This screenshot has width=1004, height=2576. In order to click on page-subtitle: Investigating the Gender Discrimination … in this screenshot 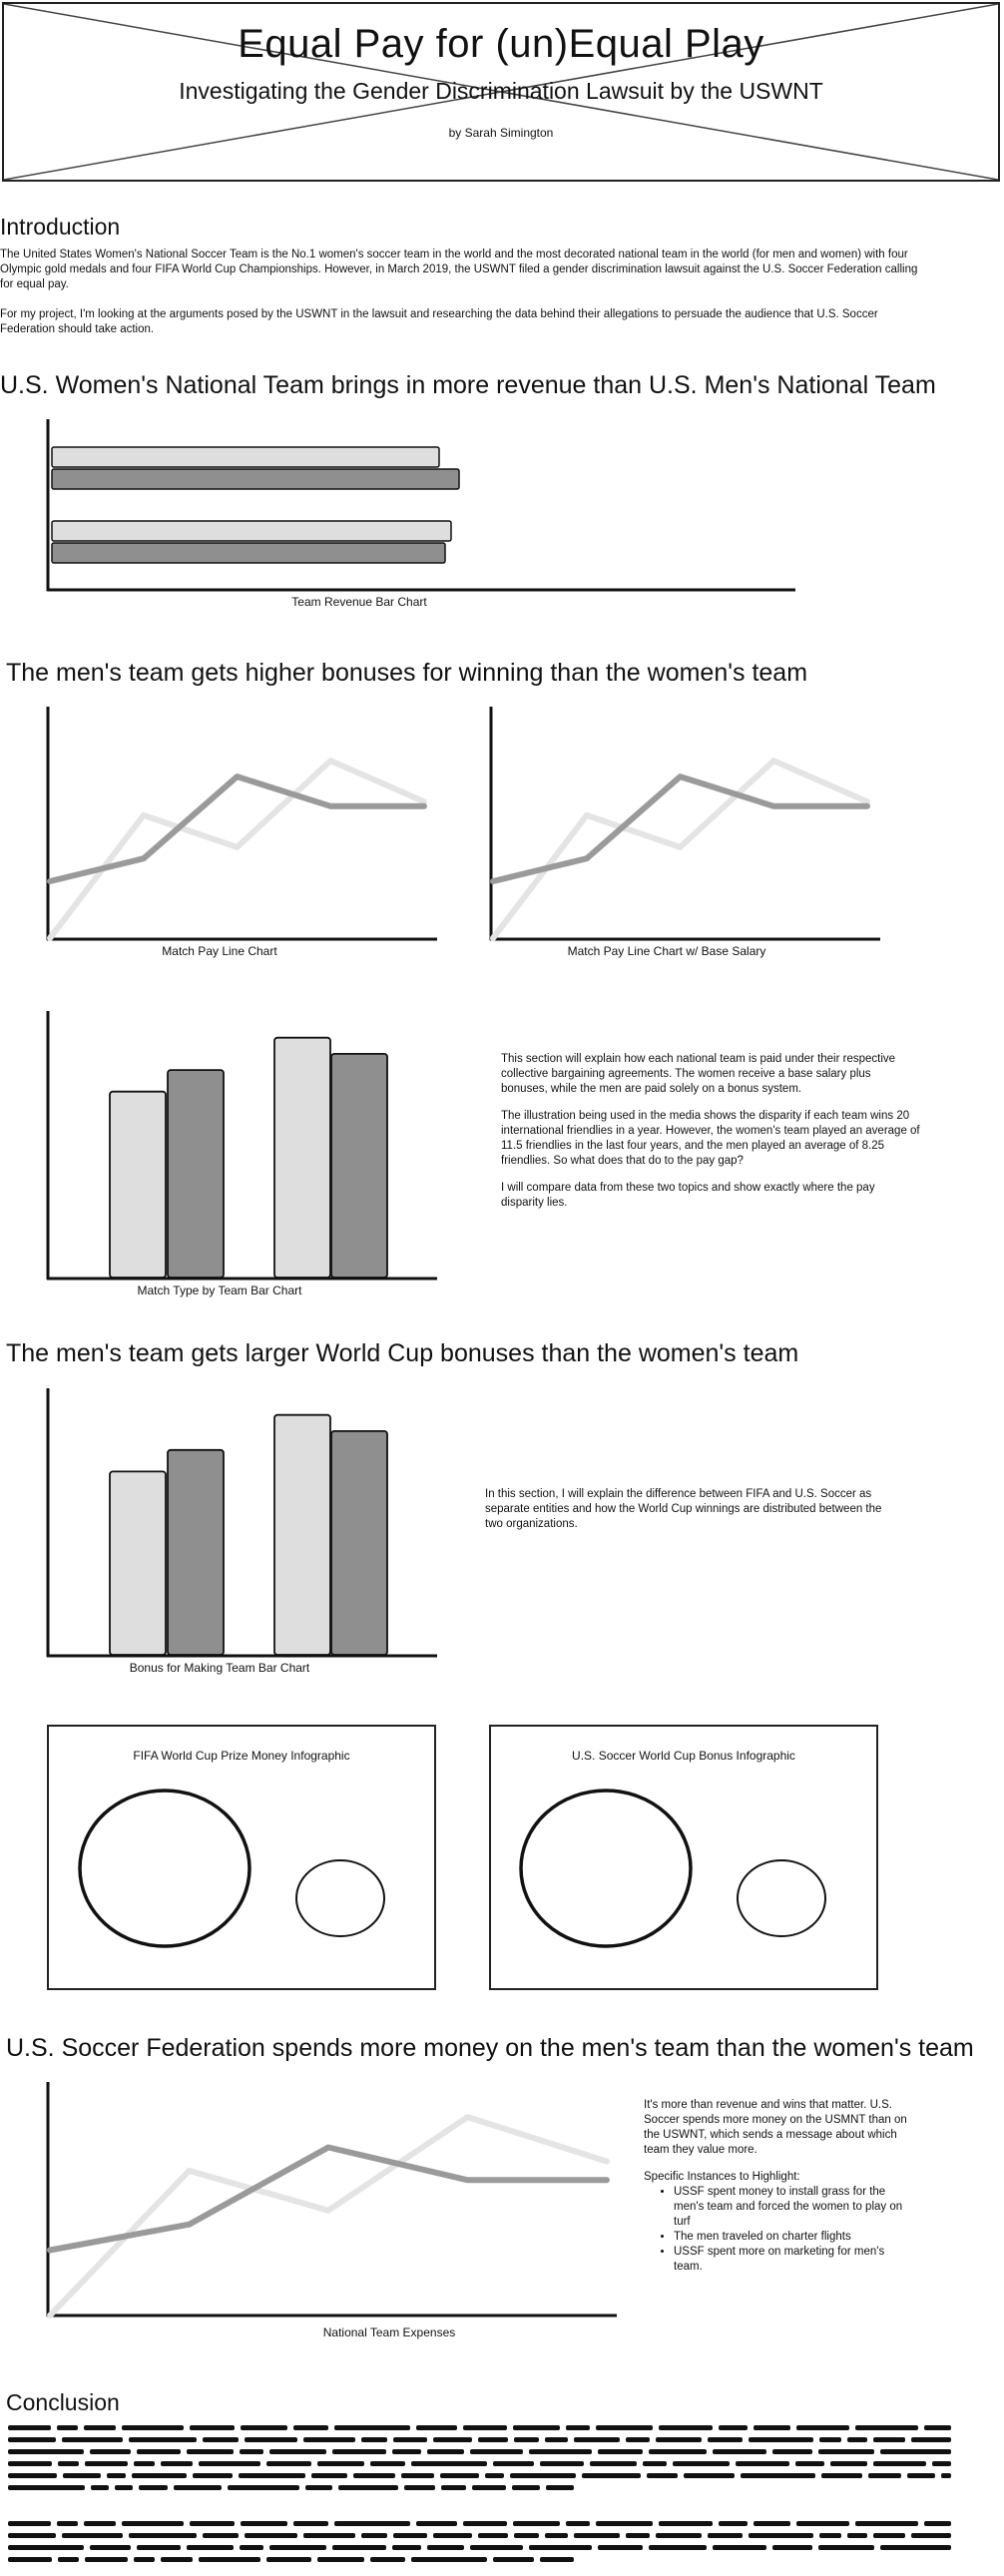, I will do `click(501, 91)`.